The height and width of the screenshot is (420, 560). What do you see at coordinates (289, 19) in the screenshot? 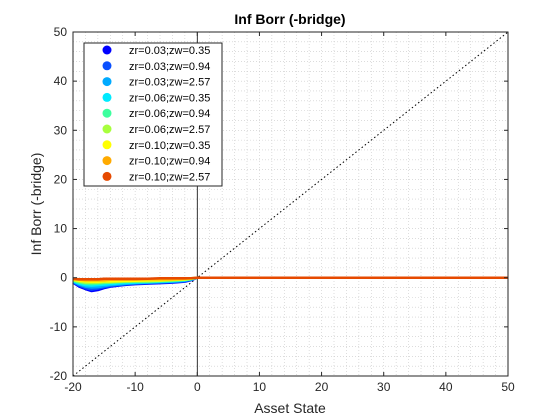
I see `chart-title: Inf Borr (-bridge)` at bounding box center [289, 19].